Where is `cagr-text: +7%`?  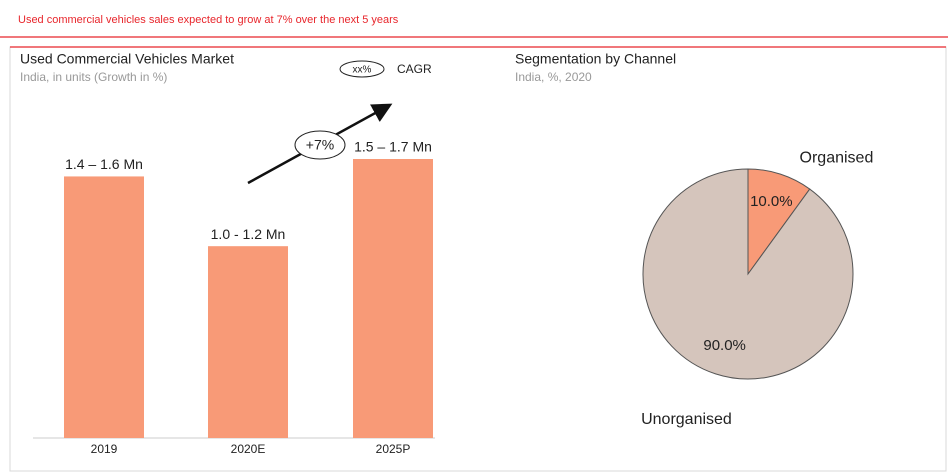
cagr-text: +7% is located at coordinates (320, 145).